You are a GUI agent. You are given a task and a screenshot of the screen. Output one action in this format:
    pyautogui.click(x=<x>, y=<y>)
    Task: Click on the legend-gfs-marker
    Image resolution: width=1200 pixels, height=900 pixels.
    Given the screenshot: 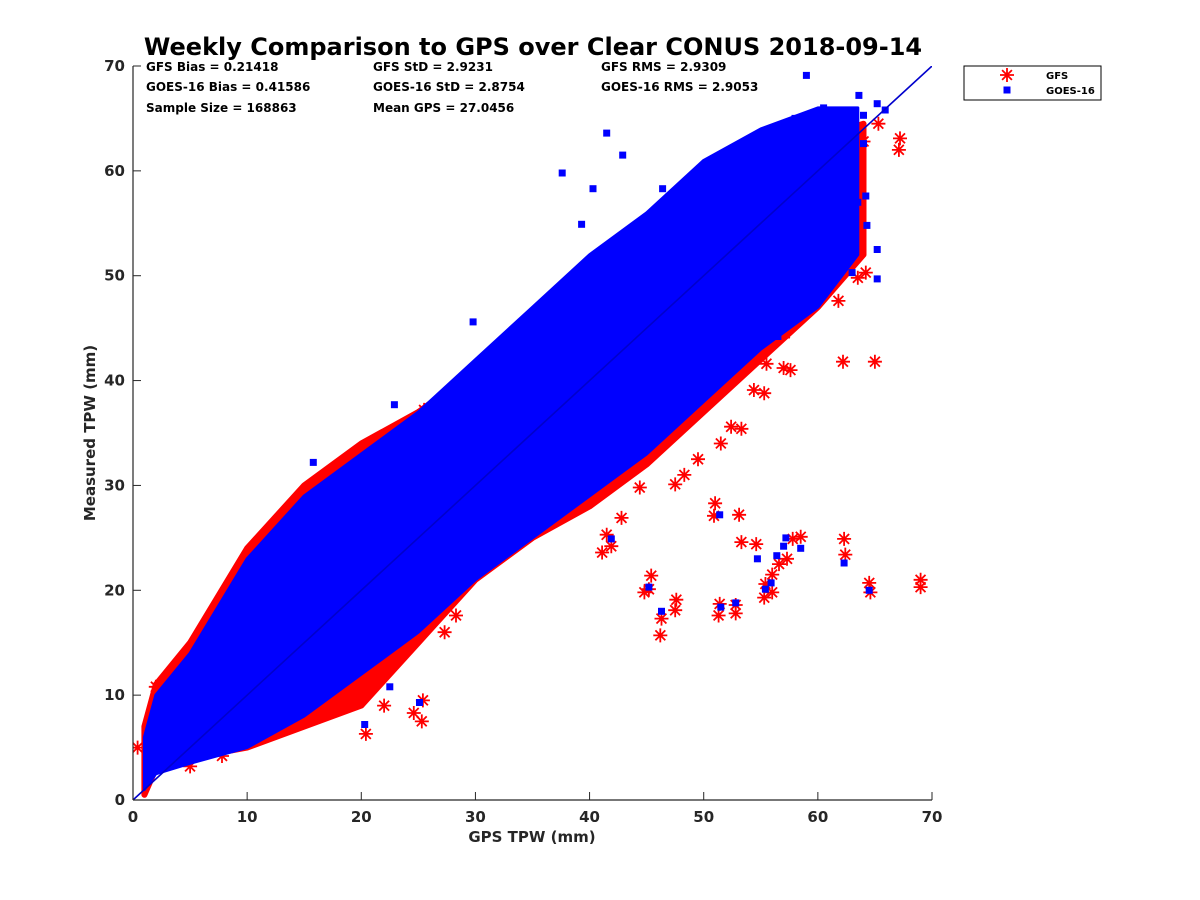 What is the action you would take?
    pyautogui.click(x=1007, y=75)
    